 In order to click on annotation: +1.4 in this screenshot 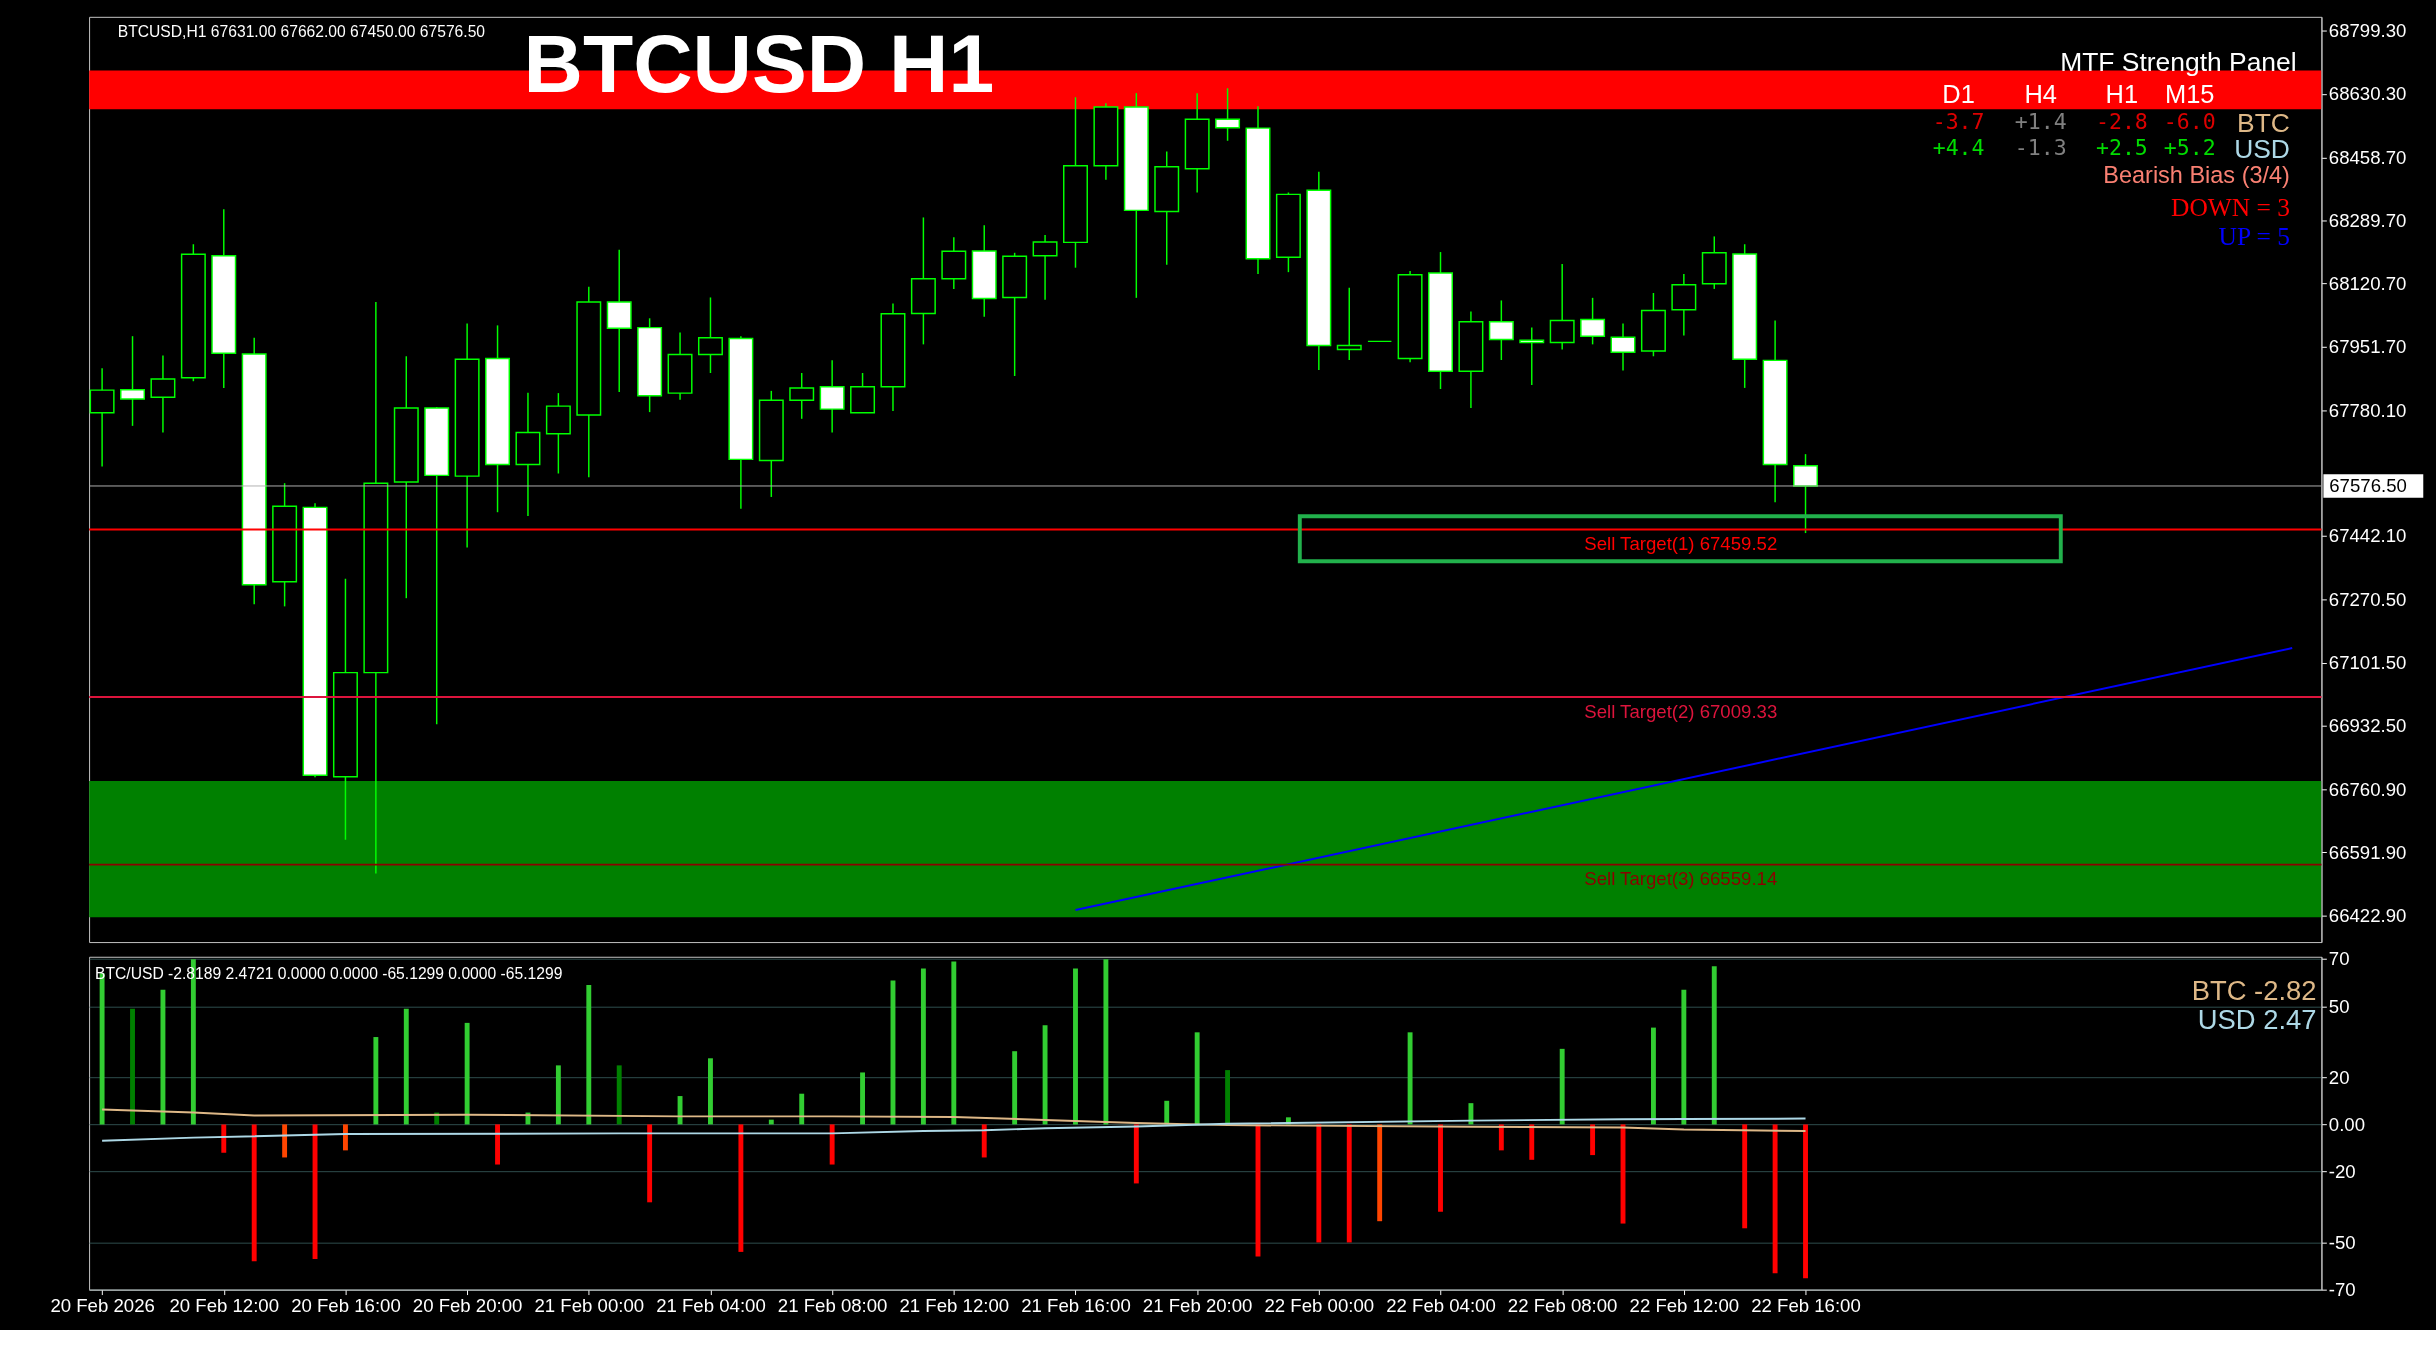, I will do `click(2040, 122)`.